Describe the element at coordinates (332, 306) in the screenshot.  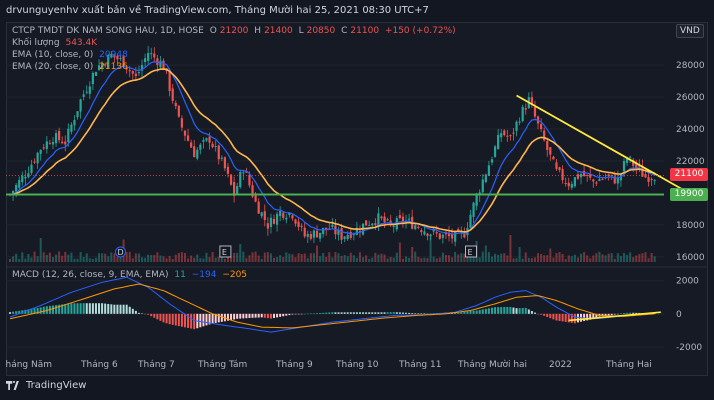
I see `signal-line` at that location.